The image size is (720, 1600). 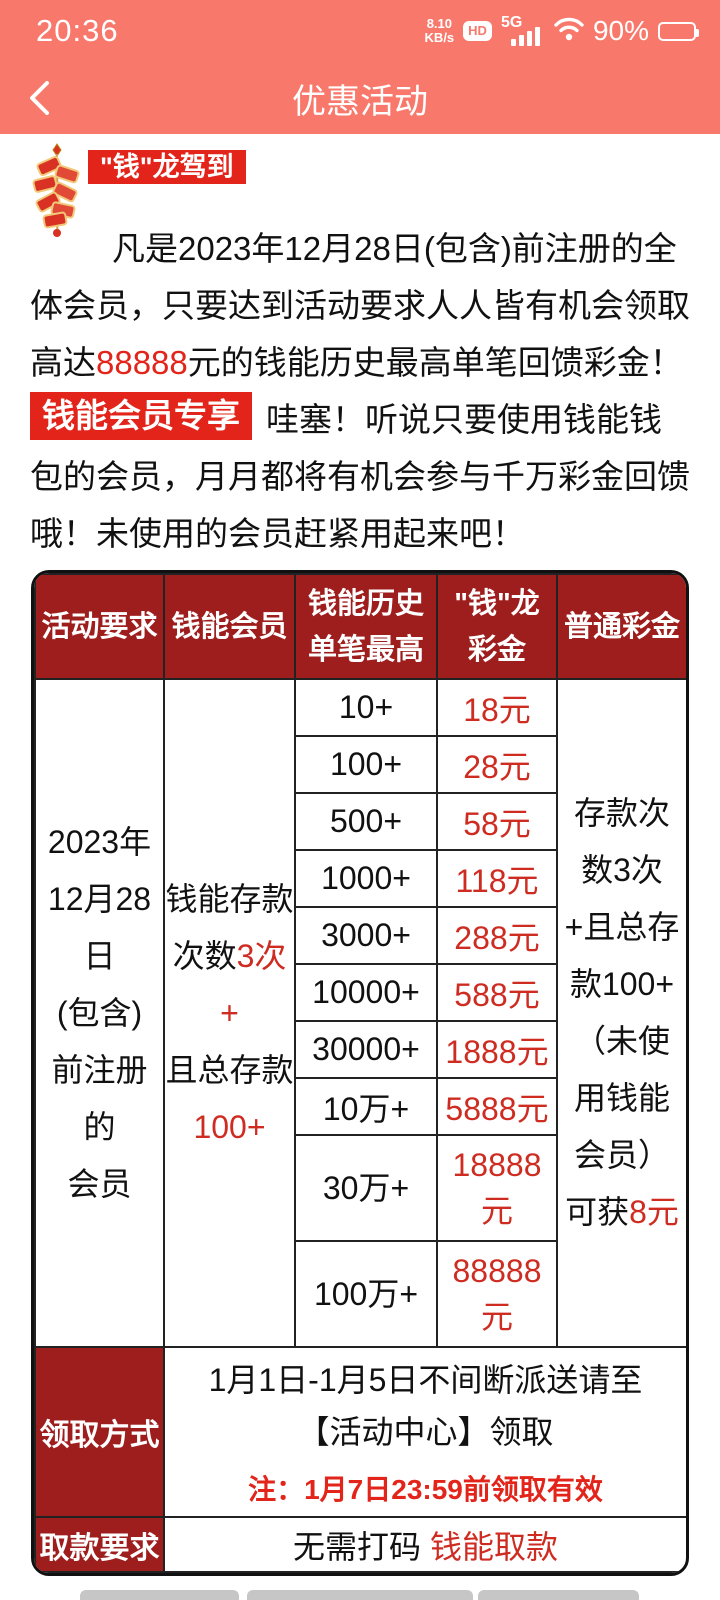 I want to click on status-time: 20:36, so click(x=77, y=30).